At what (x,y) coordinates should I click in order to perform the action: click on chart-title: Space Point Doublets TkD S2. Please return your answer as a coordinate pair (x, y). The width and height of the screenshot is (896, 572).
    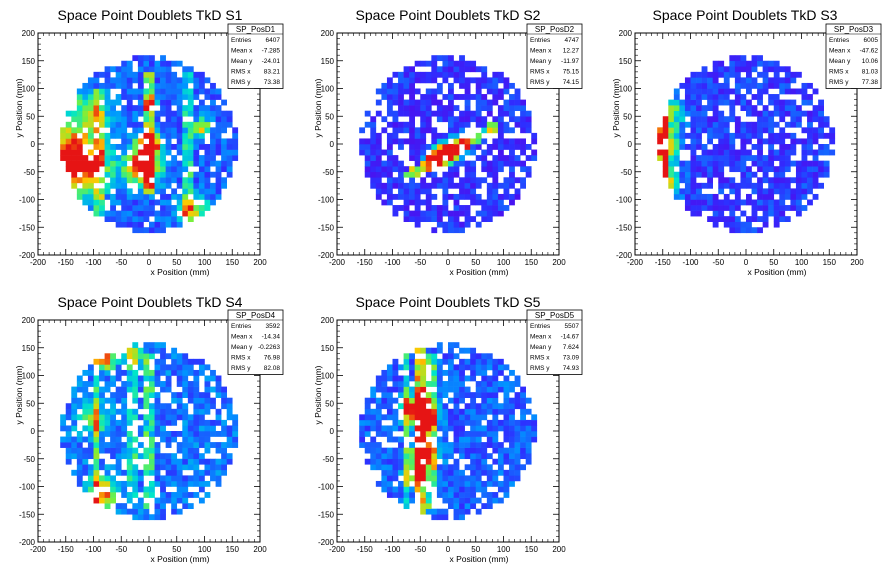
    Looking at the image, I should click on (448, 15).